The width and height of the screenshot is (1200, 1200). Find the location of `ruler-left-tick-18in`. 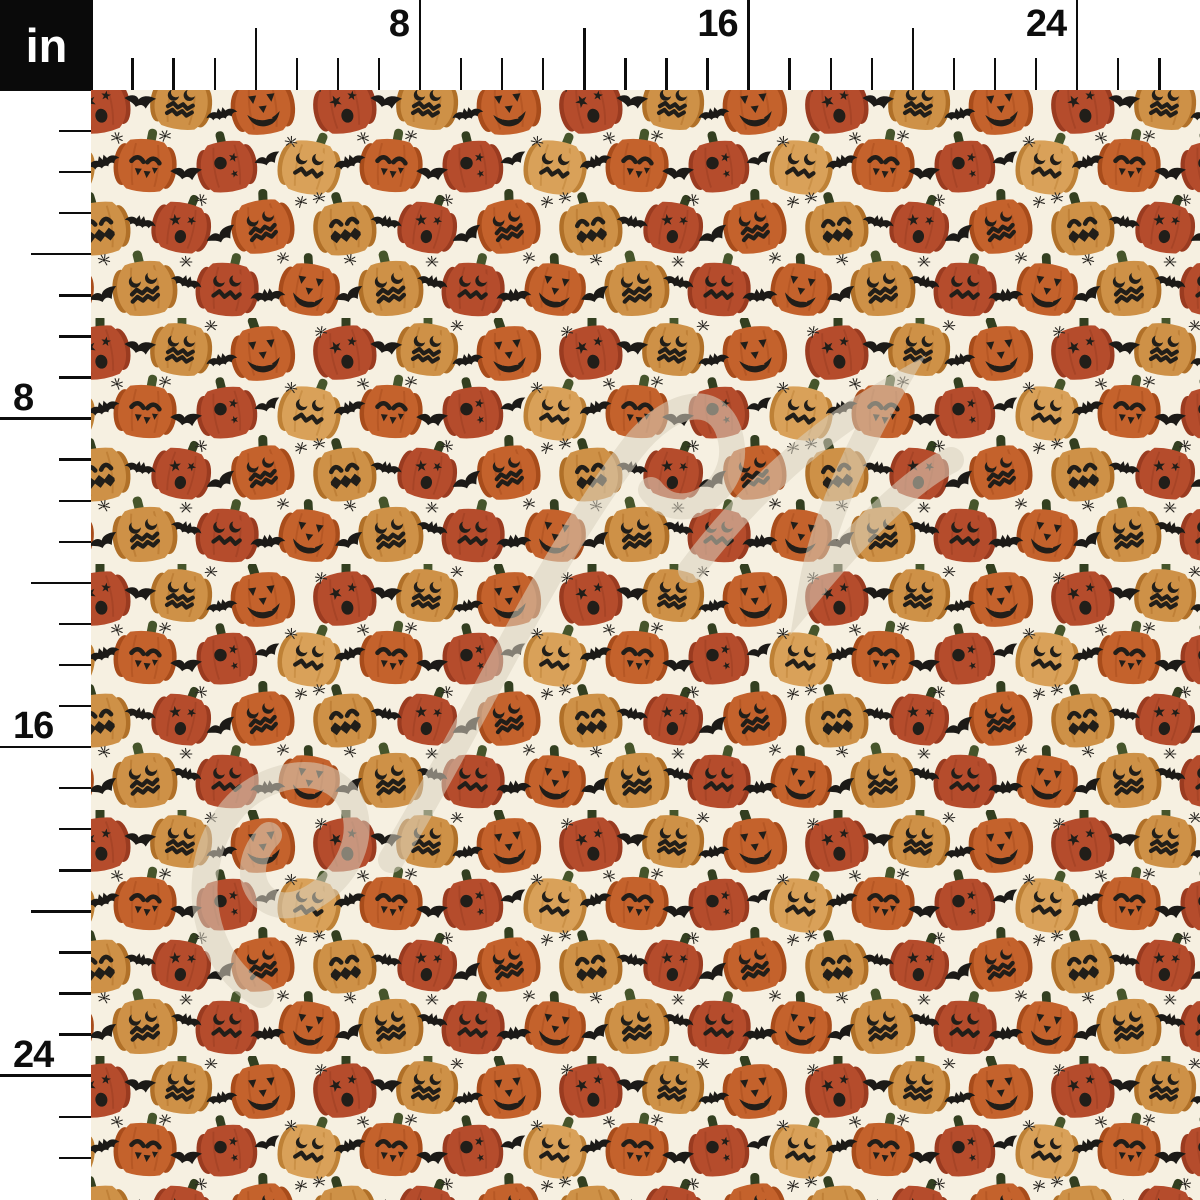

ruler-left-tick-18in is located at coordinates (75, 829).